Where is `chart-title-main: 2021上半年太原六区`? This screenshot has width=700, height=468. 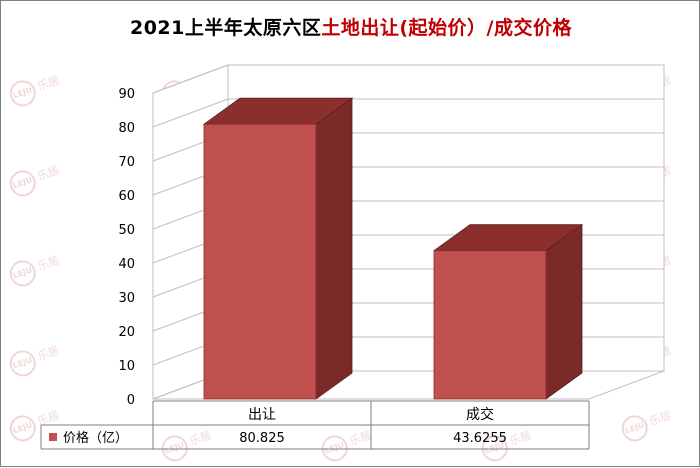
chart-title-main: 2021上半年太原六区 is located at coordinates (225, 28).